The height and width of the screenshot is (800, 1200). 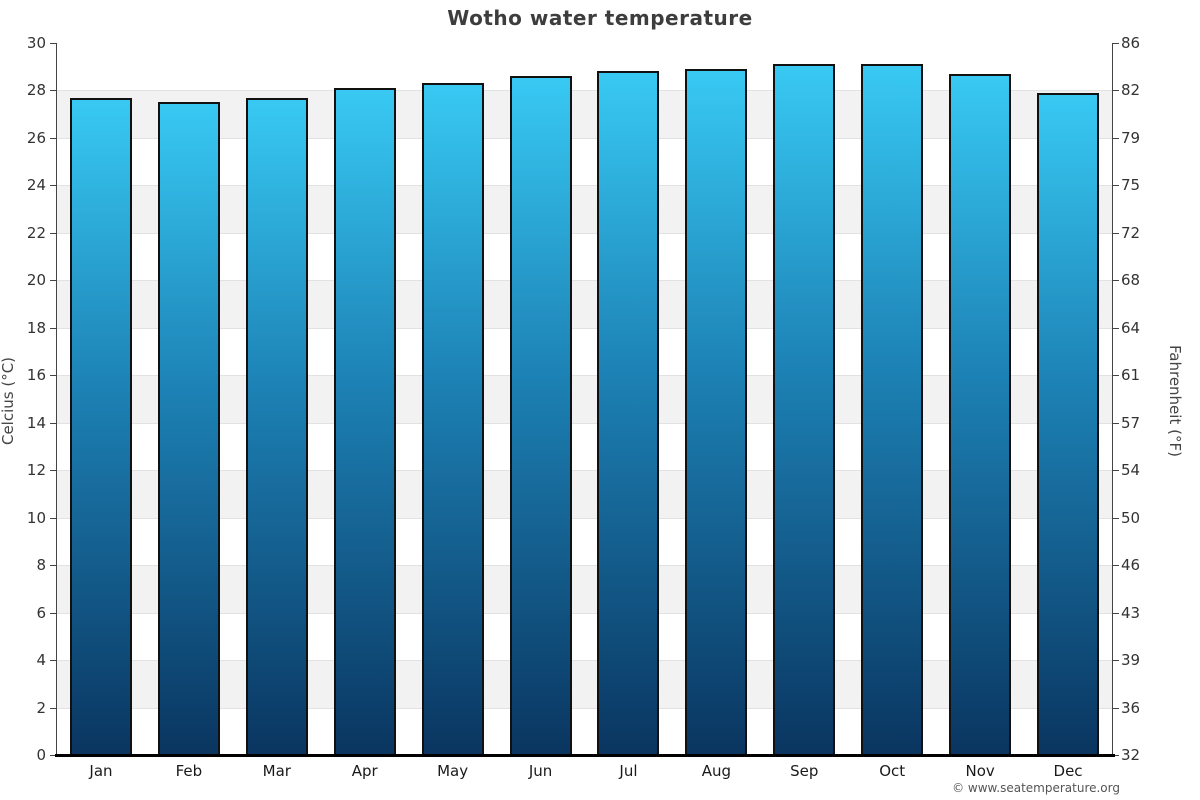 I want to click on x-tick-label-jul: Jul, so click(x=628, y=771).